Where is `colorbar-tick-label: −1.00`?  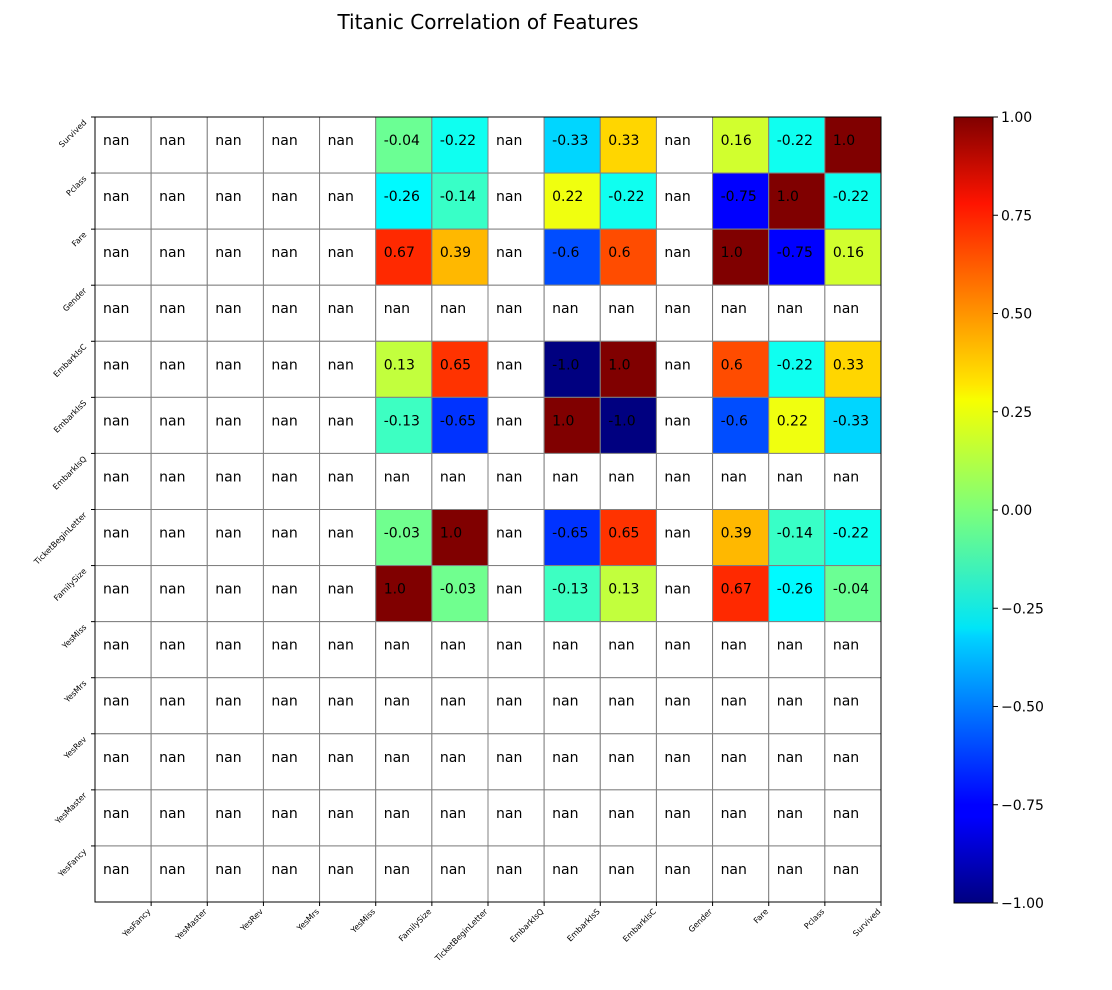 colorbar-tick-label: −1.00 is located at coordinates (1022, 904).